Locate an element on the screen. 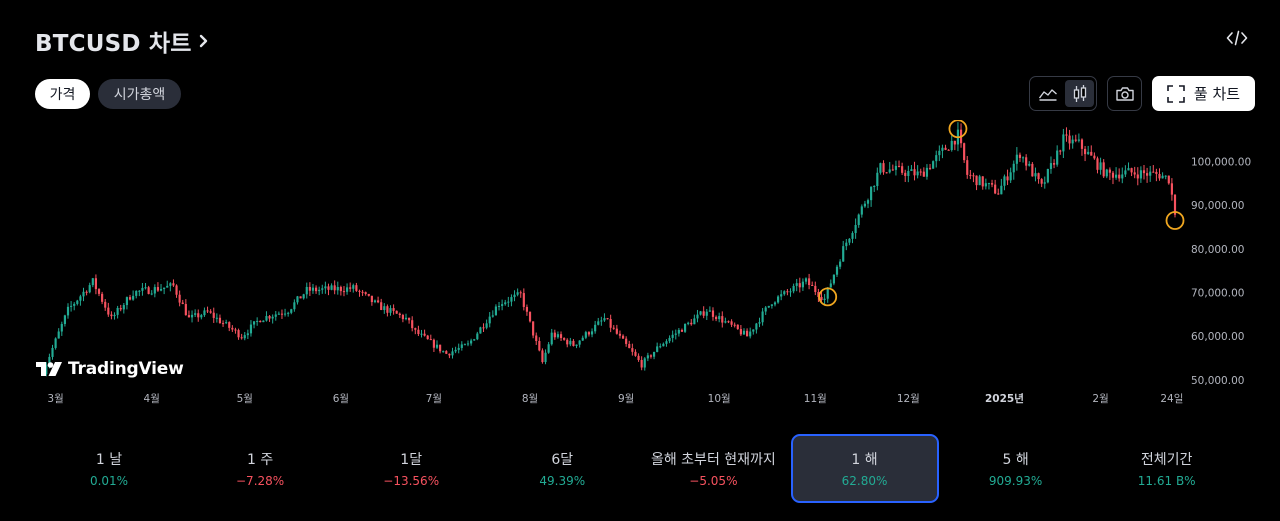 The image size is (1280, 521). period-label: 1 해 is located at coordinates (864, 460).